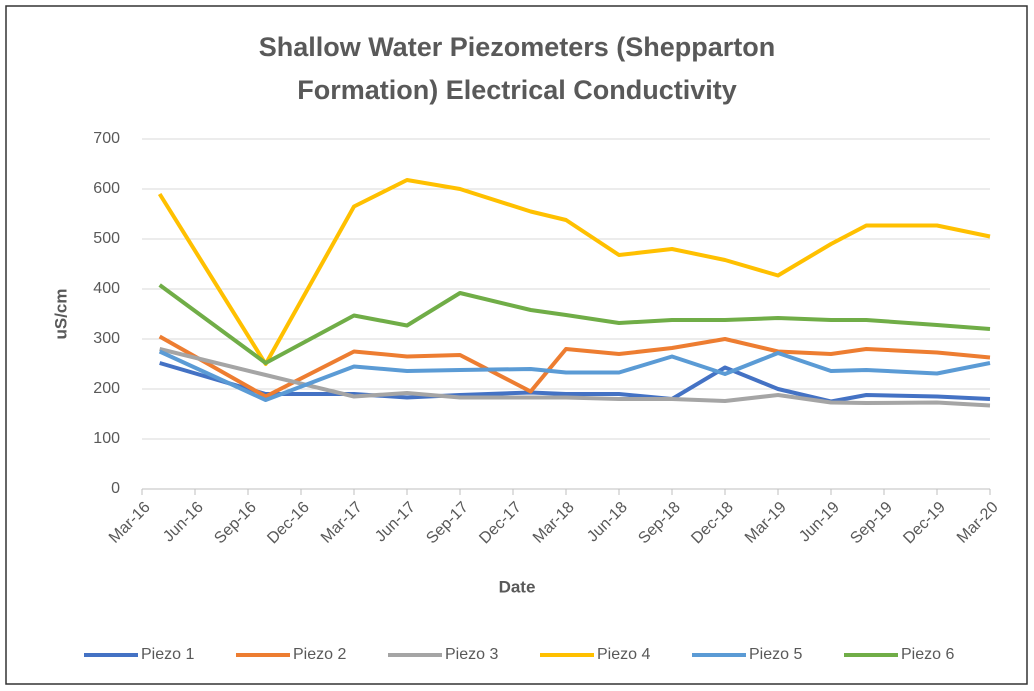  What do you see at coordinates (927, 654) in the screenshot?
I see `legend-label: Piezo 6` at bounding box center [927, 654].